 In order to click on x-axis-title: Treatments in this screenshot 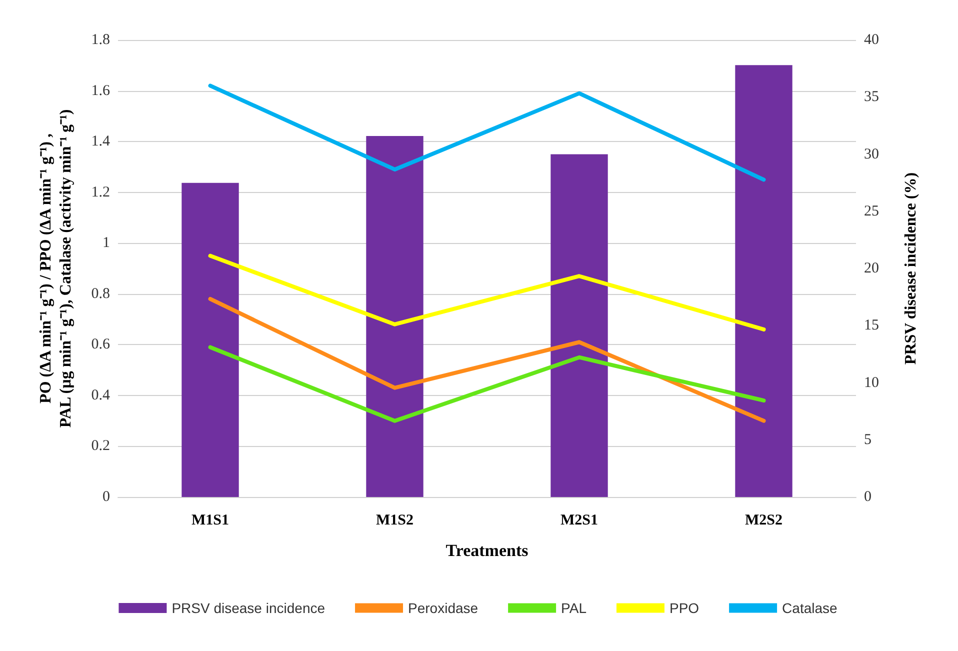, I will do `click(487, 550)`.